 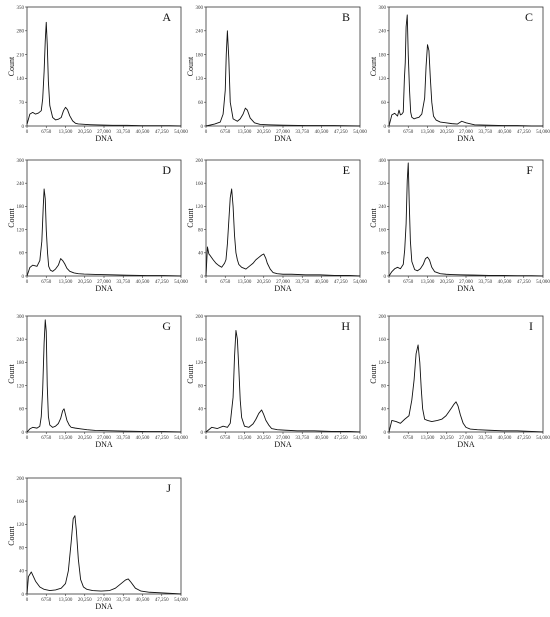 What do you see at coordinates (383, 161) in the screenshot?
I see `y-tick-label: 400` at bounding box center [383, 161].